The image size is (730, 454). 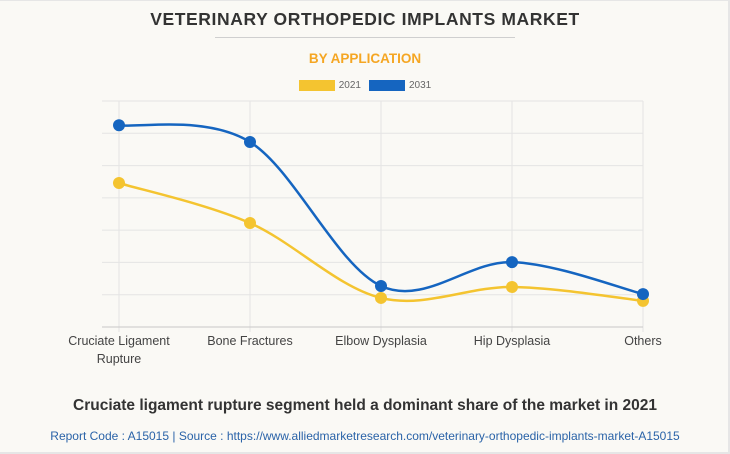 I want to click on x-tick-label-line: Others, so click(x=643, y=341).